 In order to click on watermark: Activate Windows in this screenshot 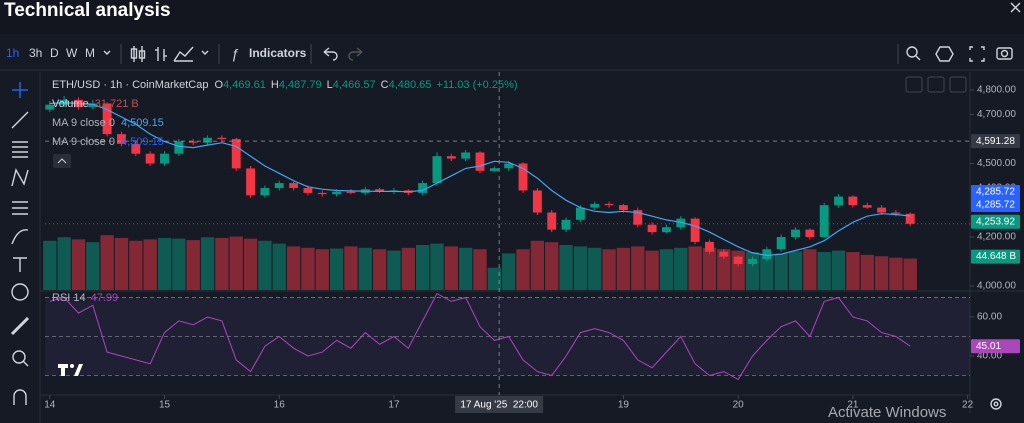, I will do `click(887, 412)`.